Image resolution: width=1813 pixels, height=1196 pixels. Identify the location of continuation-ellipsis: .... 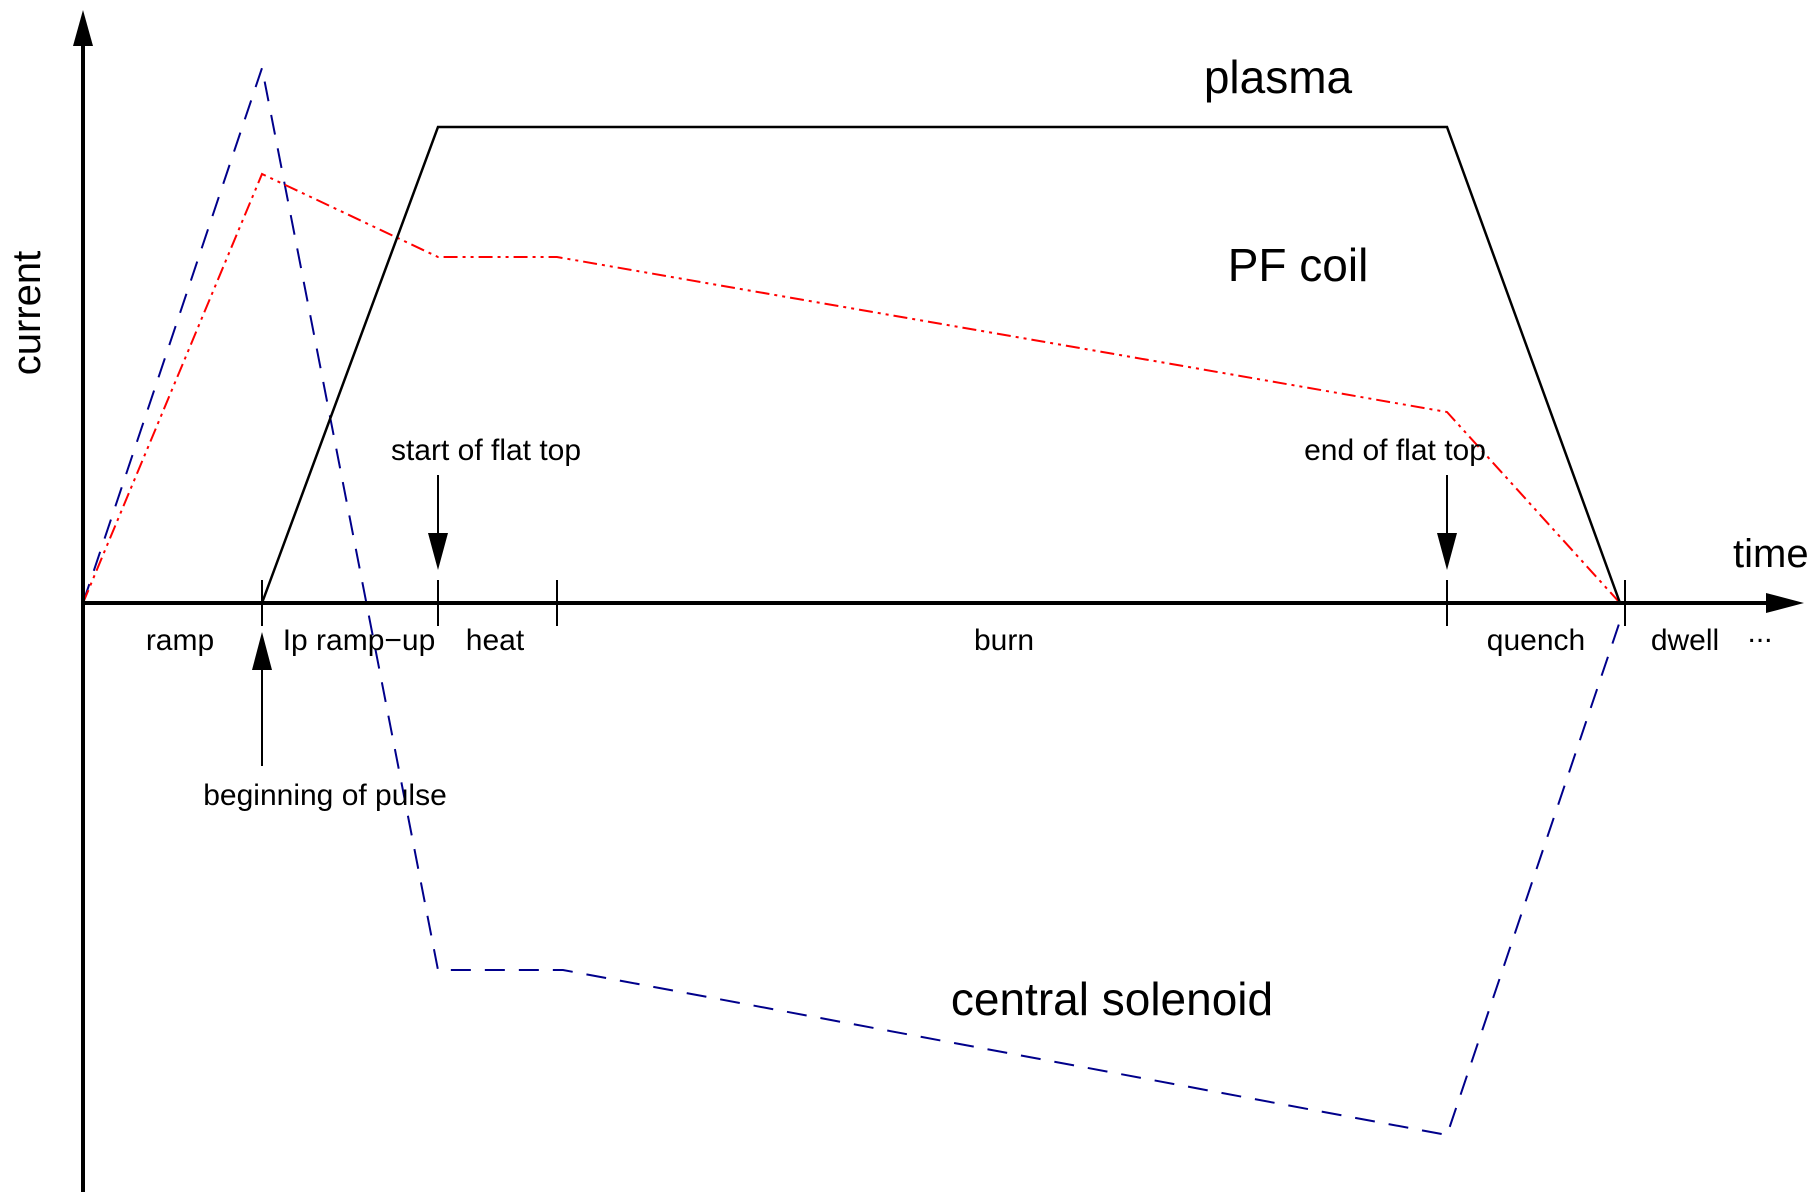
(1759, 632).